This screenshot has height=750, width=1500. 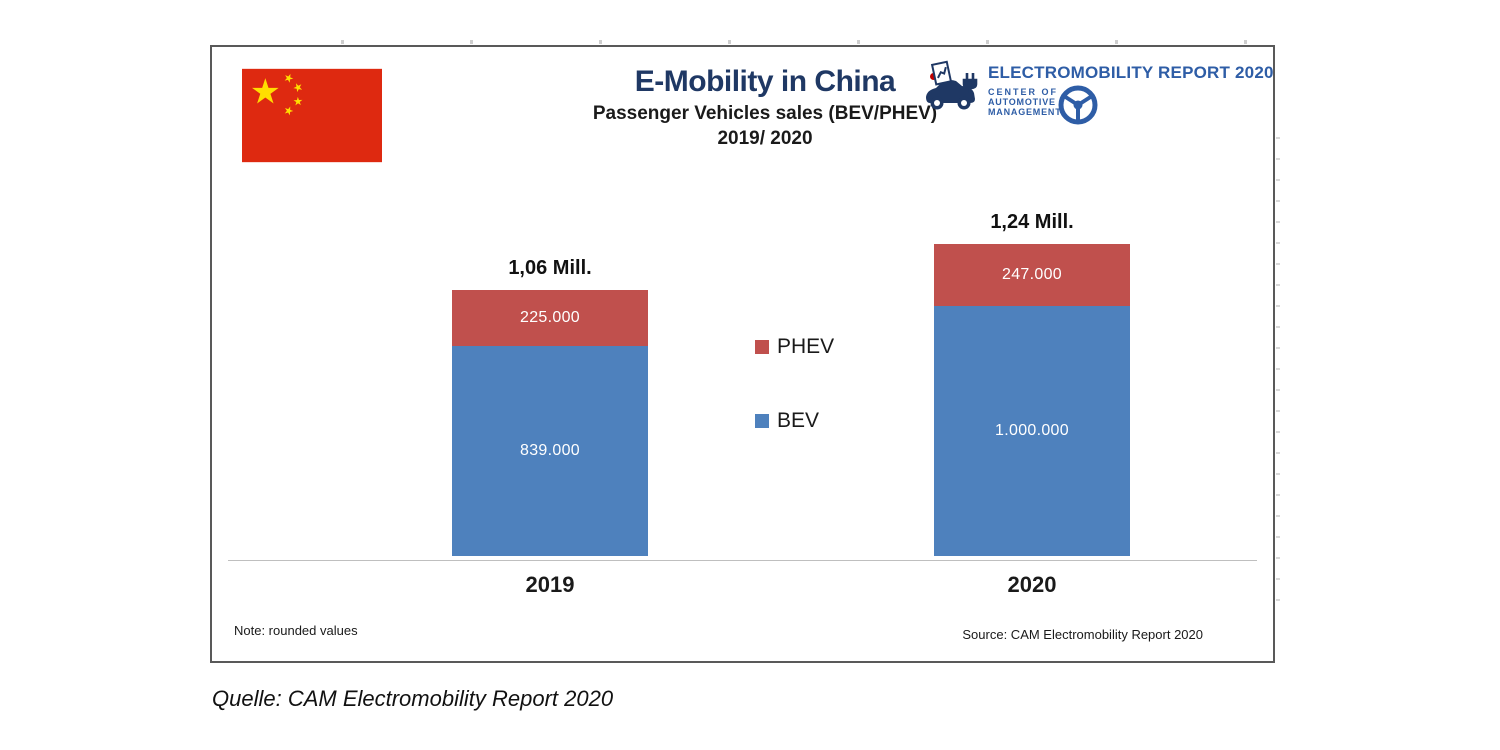 I want to click on source-text: Source: CAM Electromobility Report 2020, so click(x=1082, y=634).